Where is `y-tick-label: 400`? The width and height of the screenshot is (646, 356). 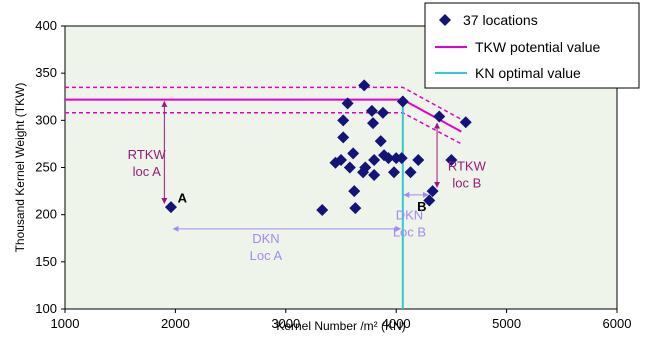 y-tick-label: 400 is located at coordinates (46, 25).